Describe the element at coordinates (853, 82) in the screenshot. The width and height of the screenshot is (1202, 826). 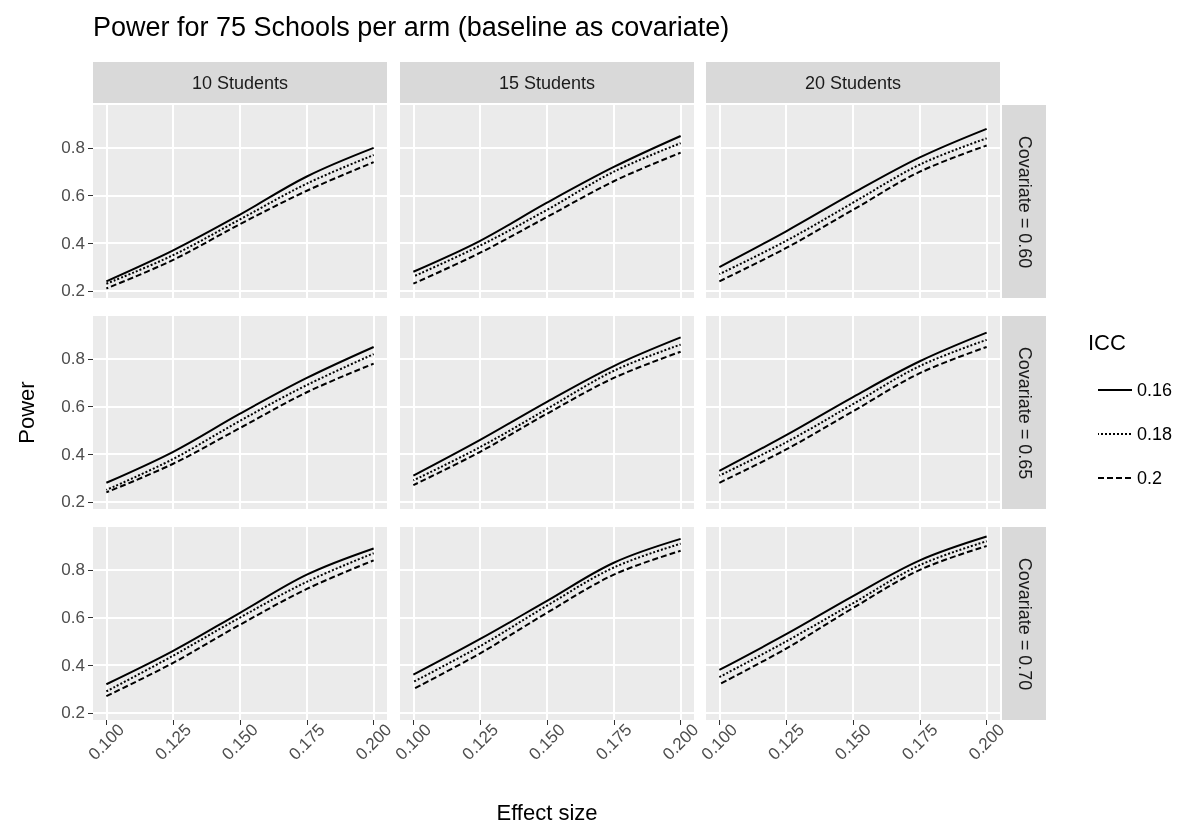
I see `text: 20 Students` at that location.